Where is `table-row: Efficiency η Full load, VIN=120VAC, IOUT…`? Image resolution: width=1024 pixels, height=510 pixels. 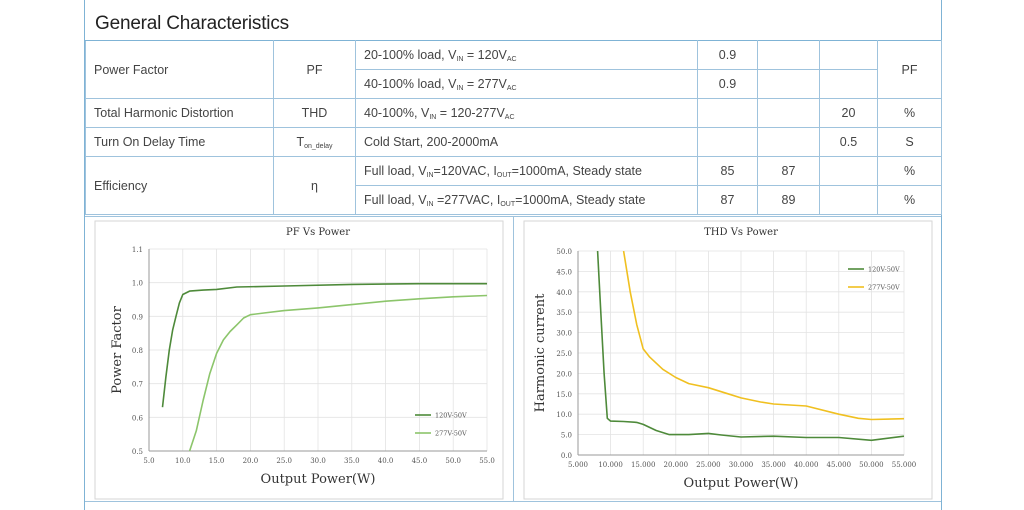 table-row: Efficiency η Full load, VIN=120VAC, IOUT… is located at coordinates (513, 185).